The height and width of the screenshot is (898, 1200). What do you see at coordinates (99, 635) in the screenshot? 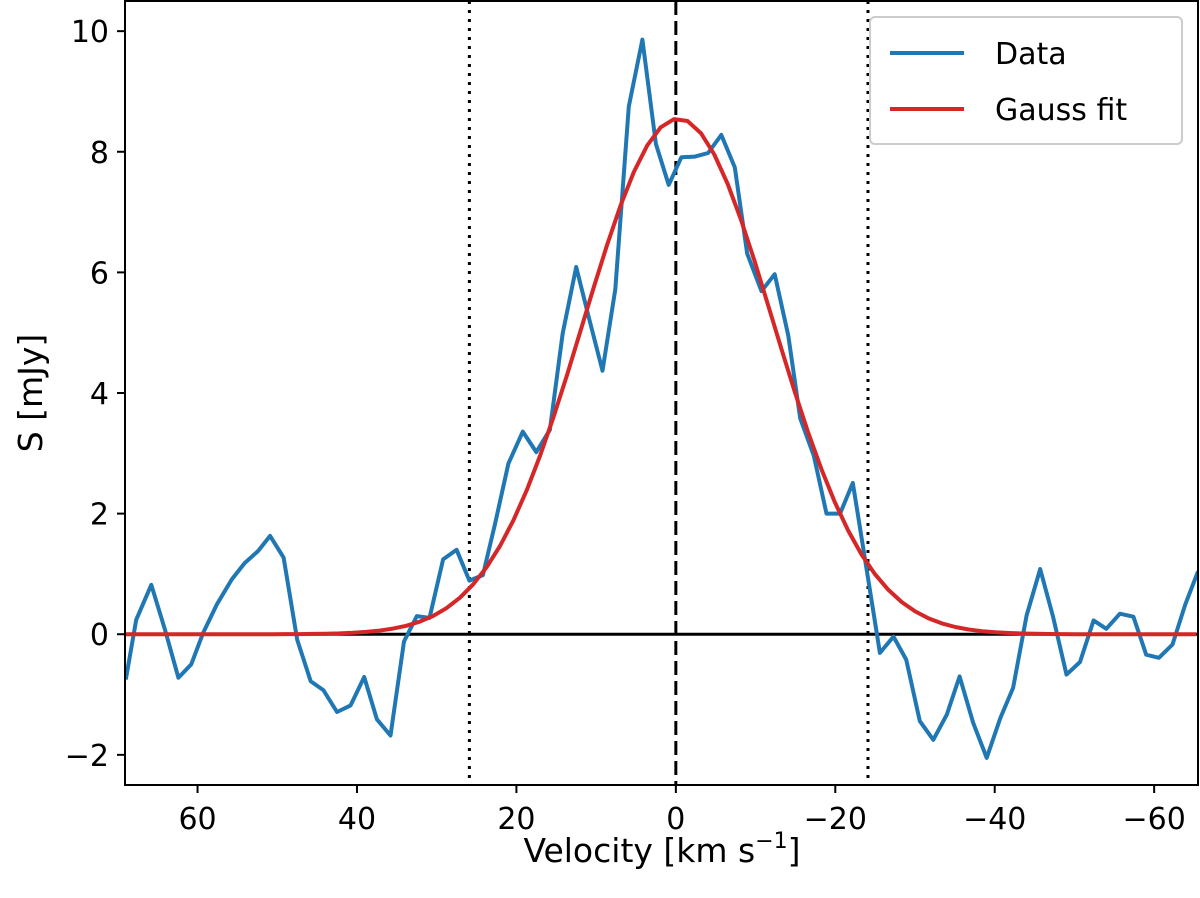
I see `y-tick-label: 0` at bounding box center [99, 635].